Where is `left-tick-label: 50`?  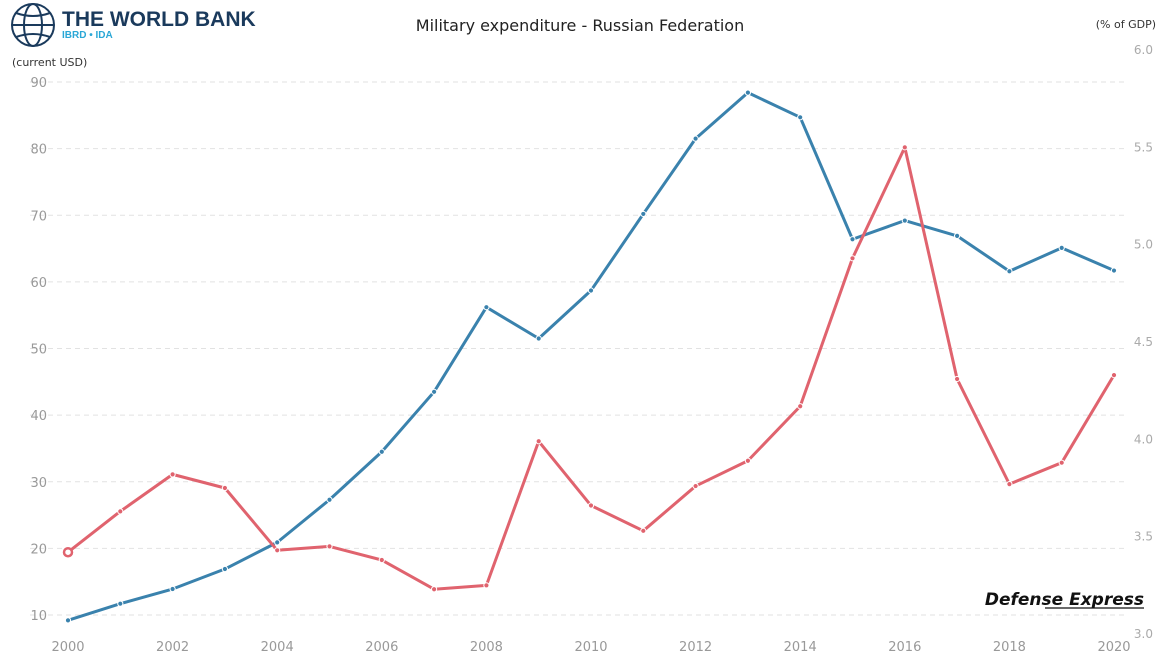
left-tick-label: 50 is located at coordinates (38, 350).